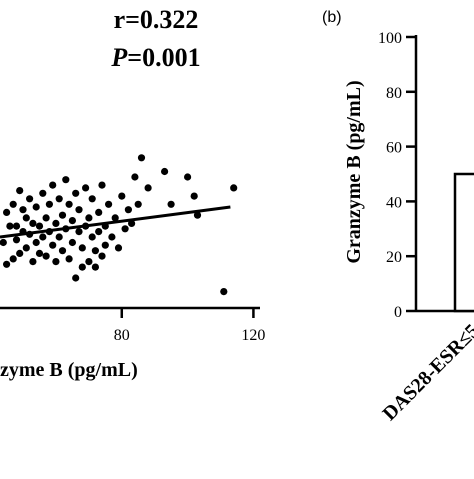 The width and height of the screenshot is (474, 479). Describe the element at coordinates (189, 326) in the screenshot. I see `scatter-x-ticks: 80 120` at that location.